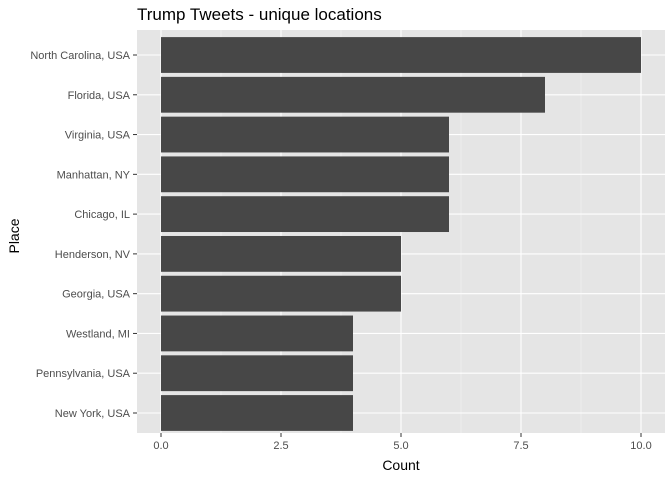 This screenshot has width=672, height=480. What do you see at coordinates (280, 446) in the screenshot?
I see `x-tick-label: 2.5` at bounding box center [280, 446].